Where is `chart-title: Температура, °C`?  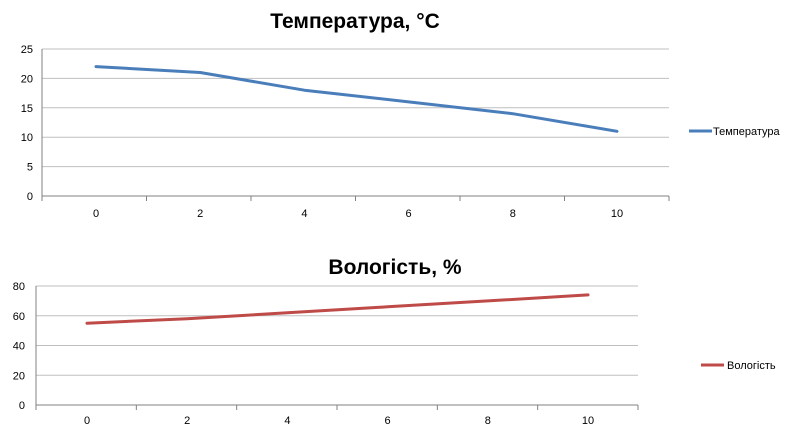
chart-title: Температура, °C is located at coordinates (355, 21).